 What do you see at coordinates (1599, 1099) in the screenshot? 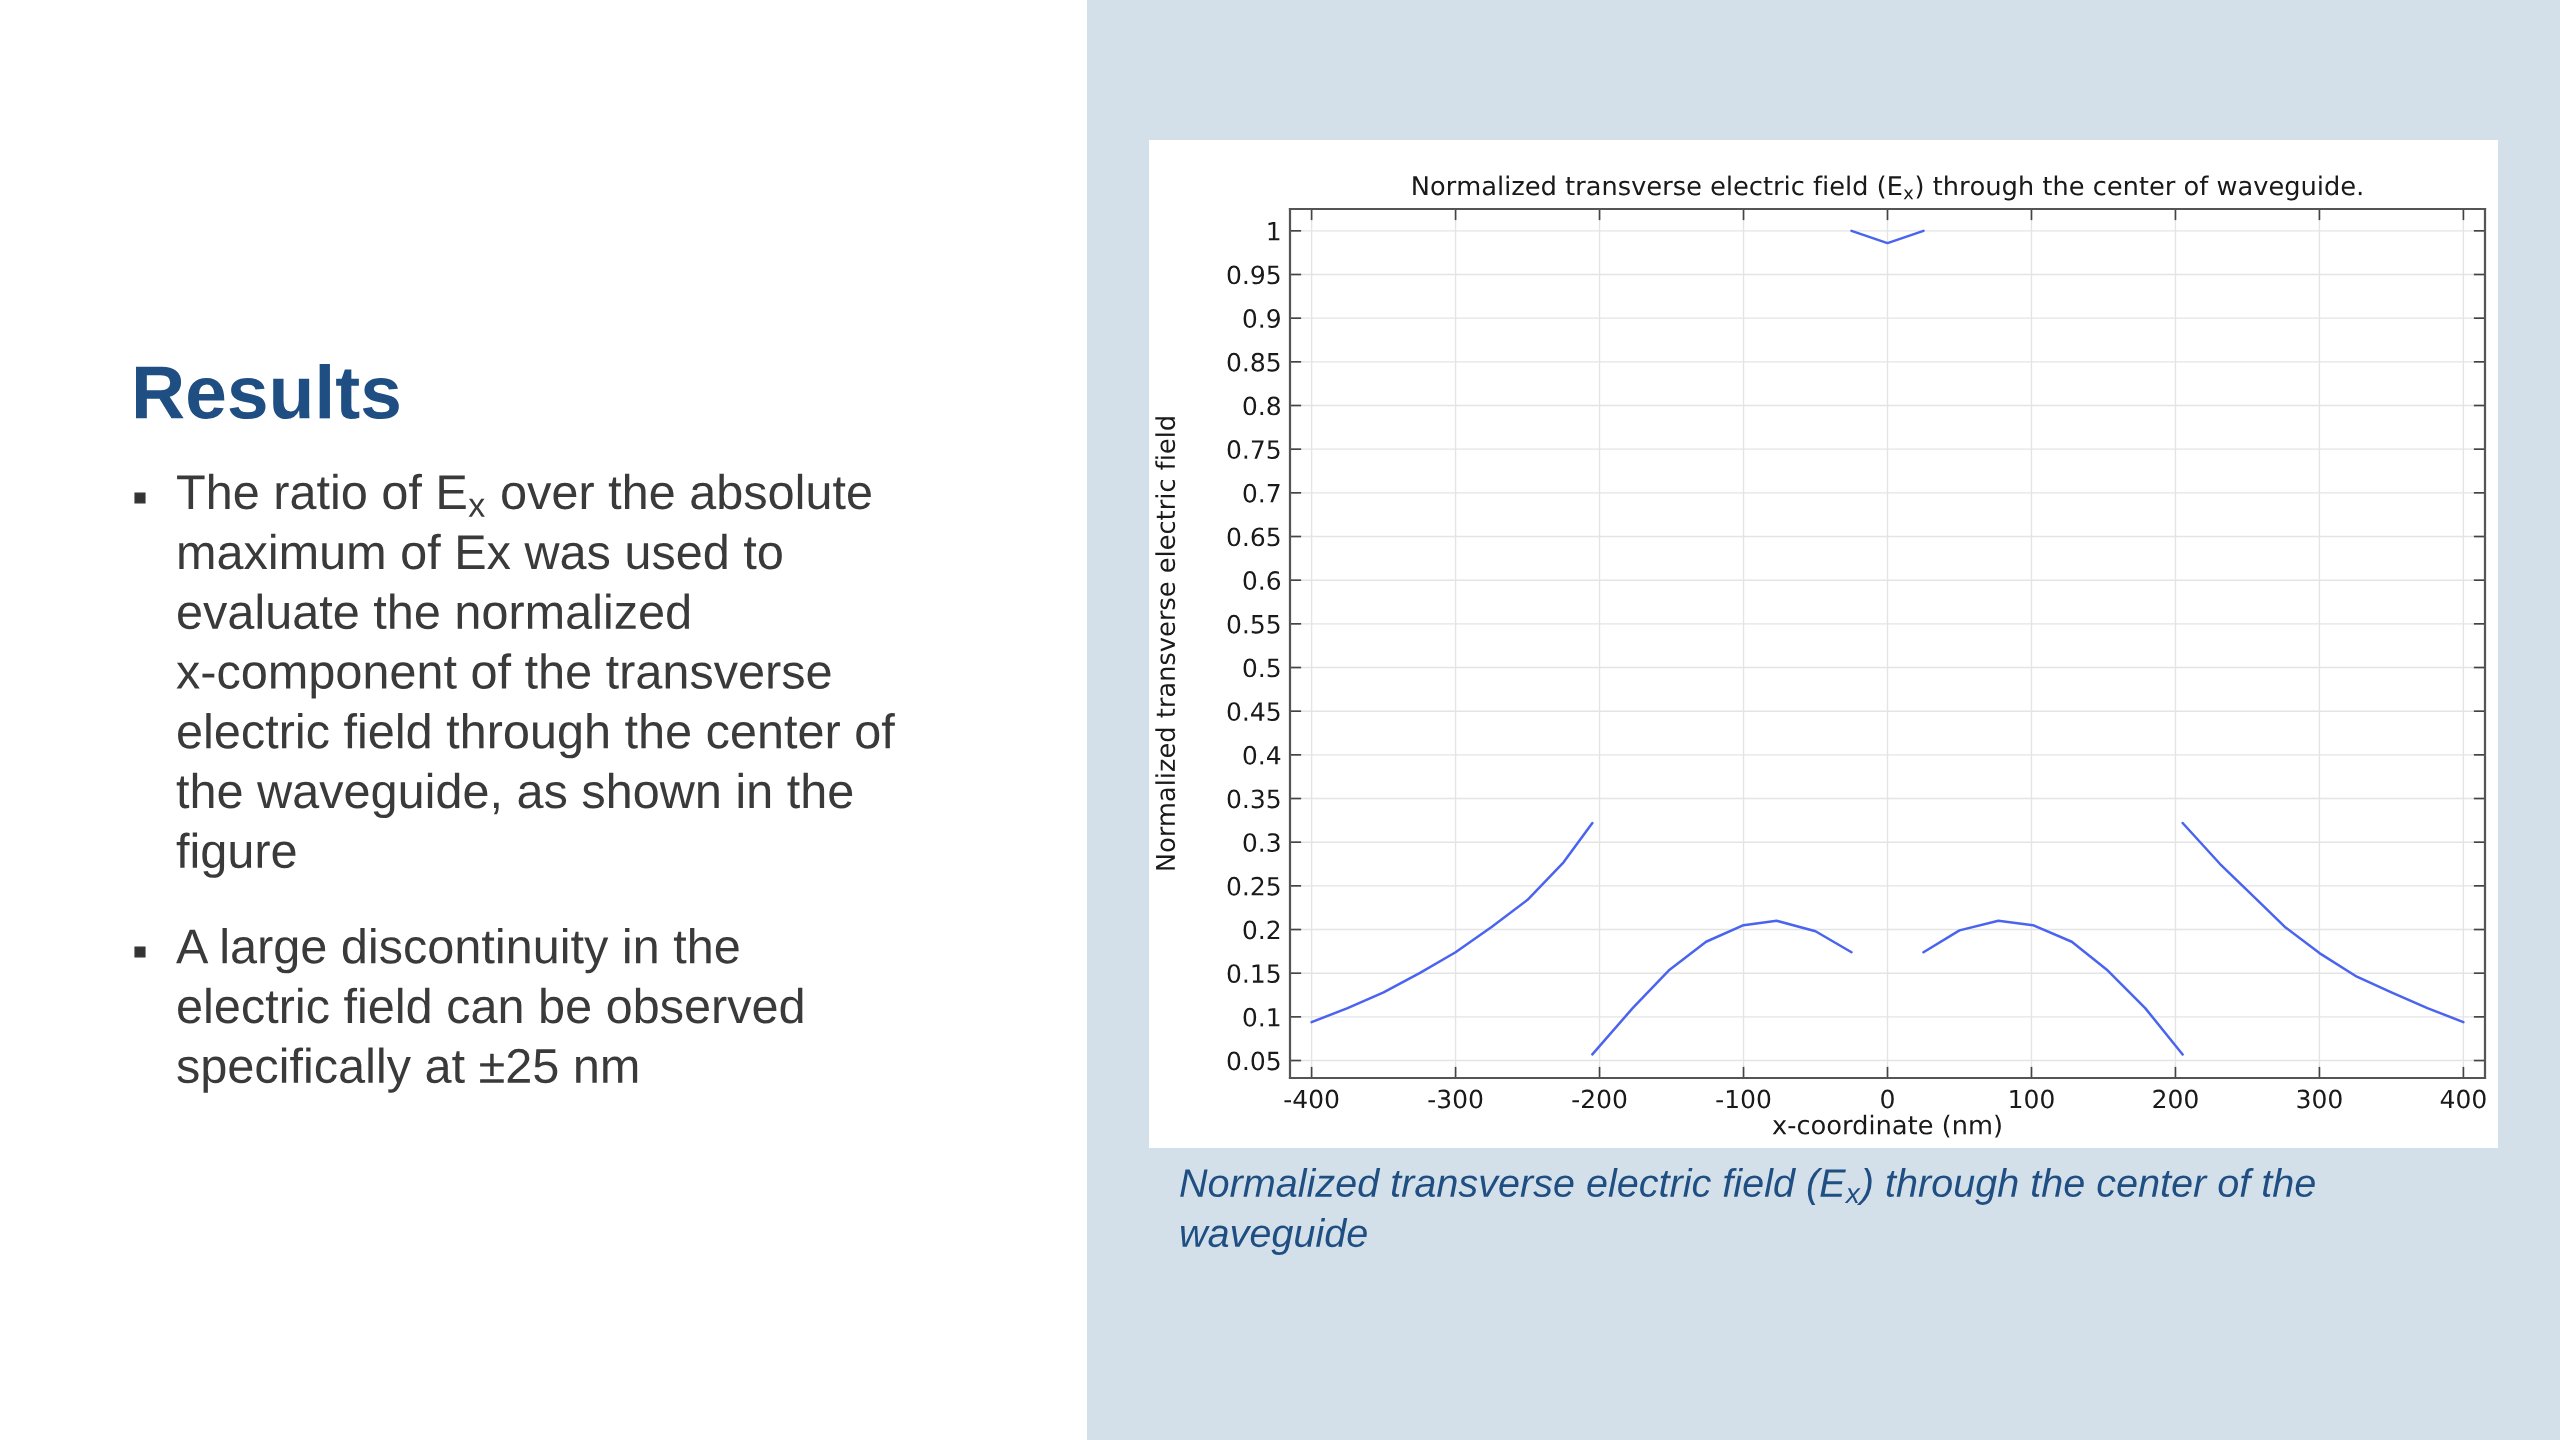
I see `x-tick-label: -200` at bounding box center [1599, 1099].